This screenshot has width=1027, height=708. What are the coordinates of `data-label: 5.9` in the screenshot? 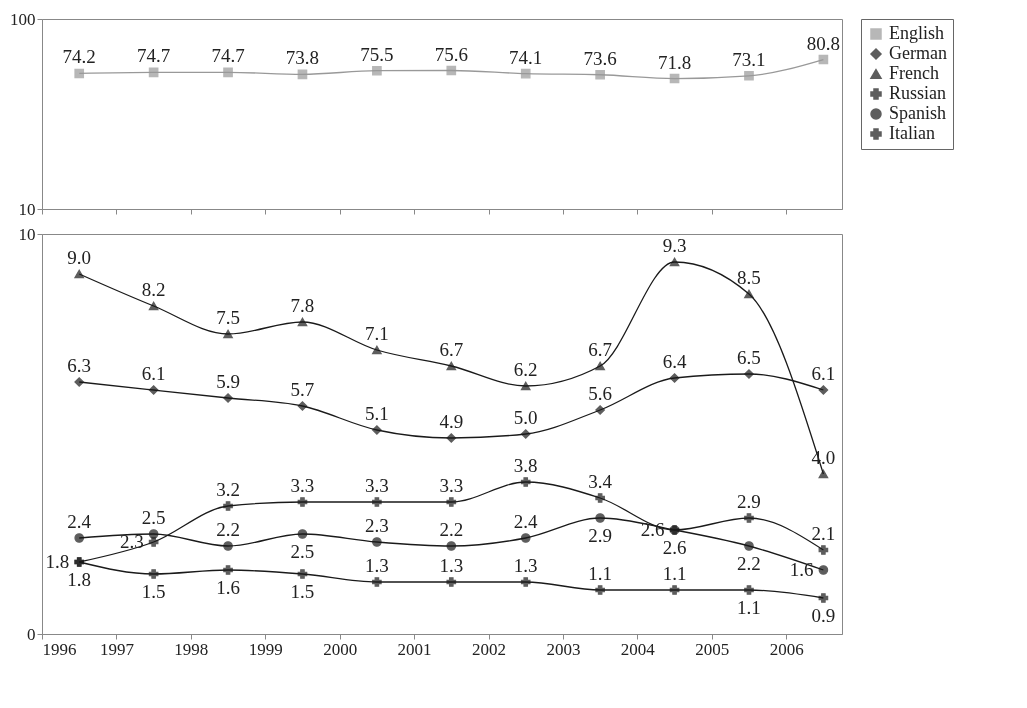 It's located at (228, 381).